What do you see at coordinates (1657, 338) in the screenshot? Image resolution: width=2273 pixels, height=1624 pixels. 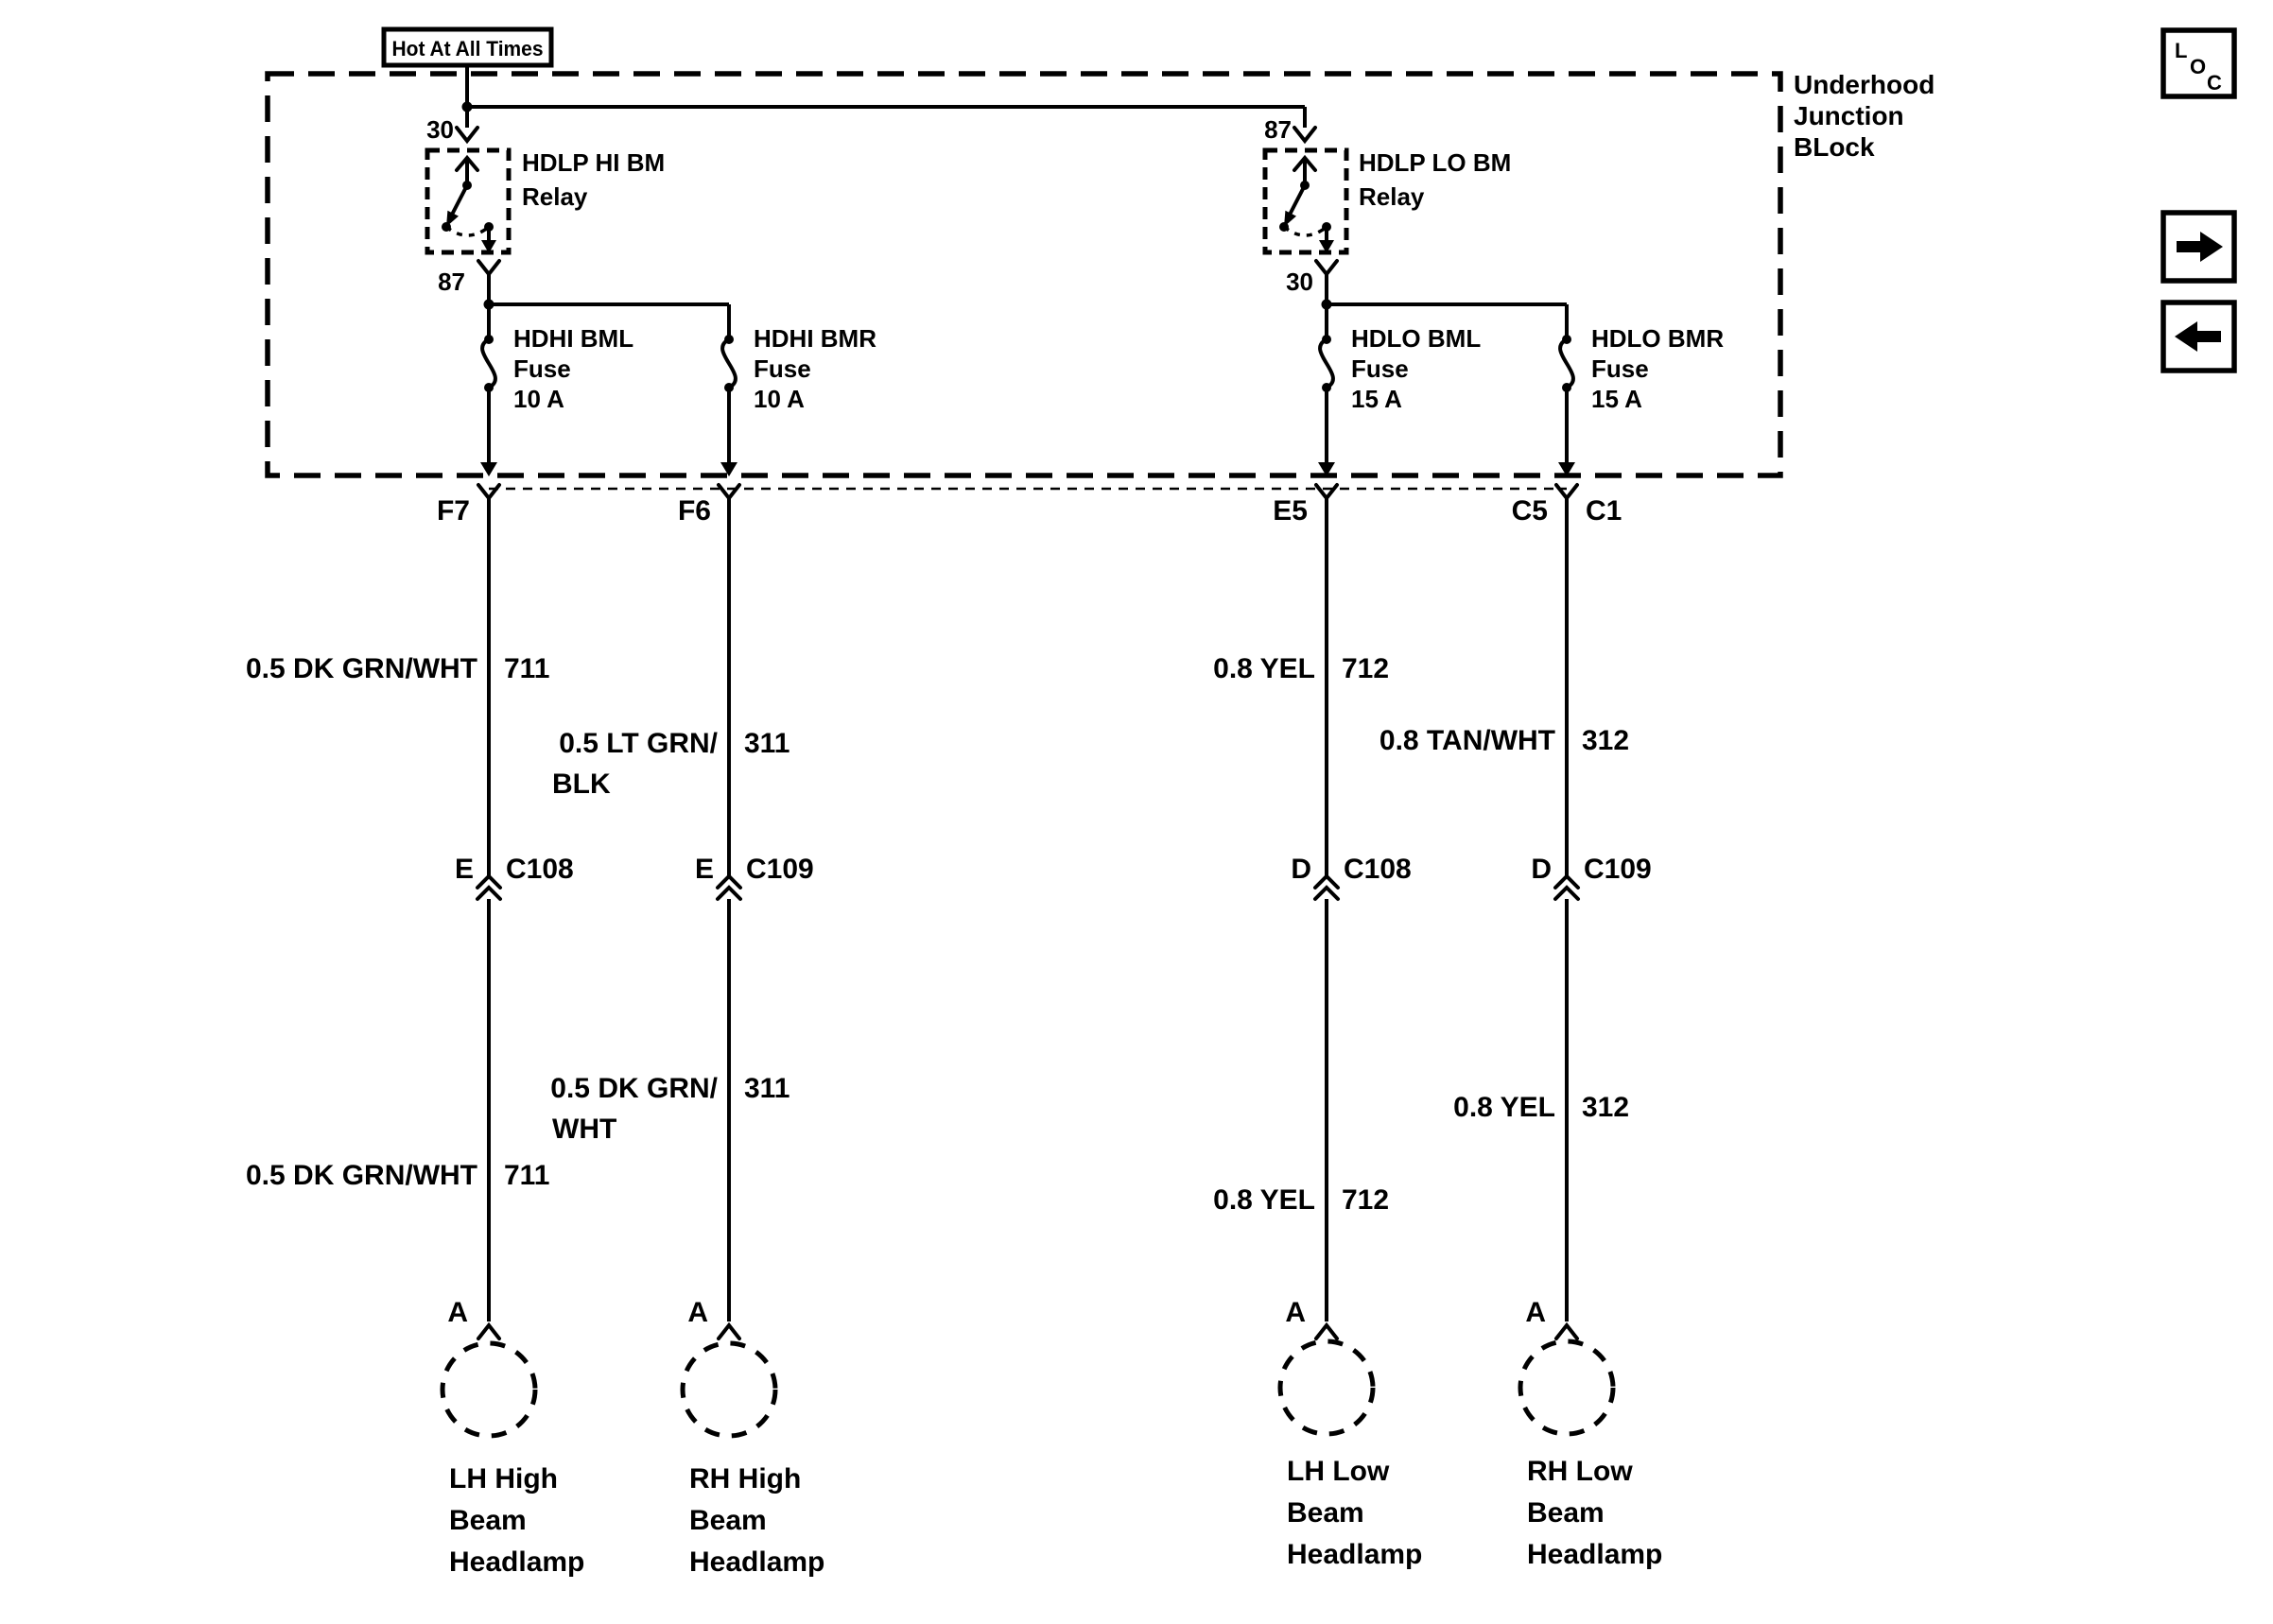 I see `fuse4-name: HDLO BMR` at bounding box center [1657, 338].